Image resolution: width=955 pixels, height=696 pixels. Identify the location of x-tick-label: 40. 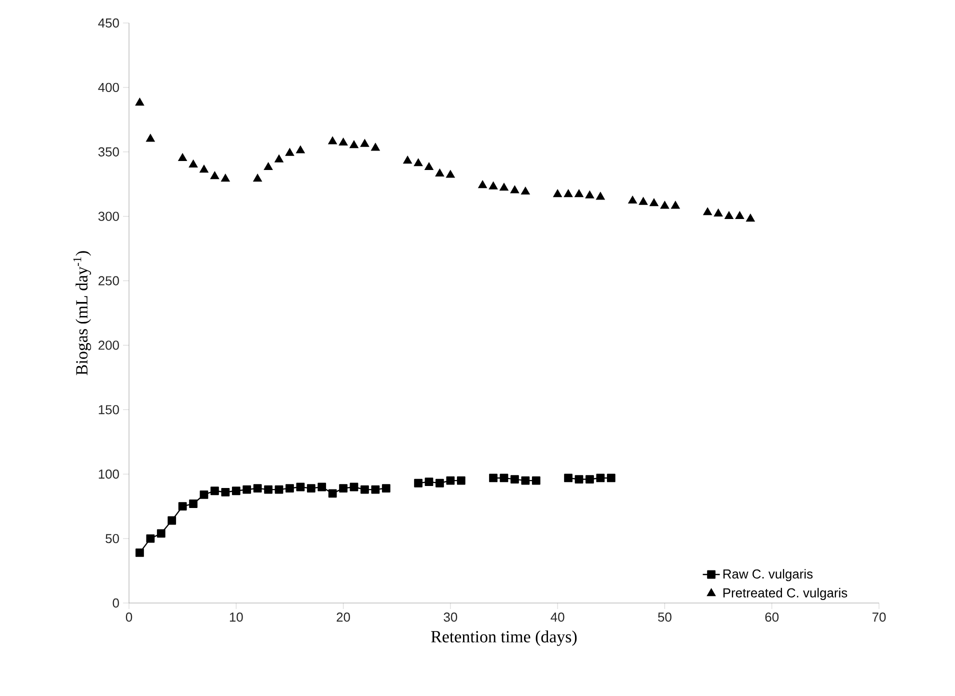
(557, 617).